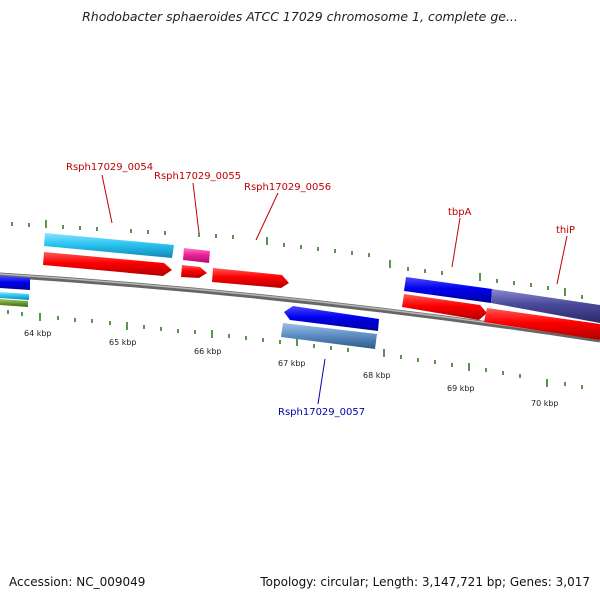 The height and width of the screenshot is (600, 600). I want to click on inner-tick-track, so click(295, 349).